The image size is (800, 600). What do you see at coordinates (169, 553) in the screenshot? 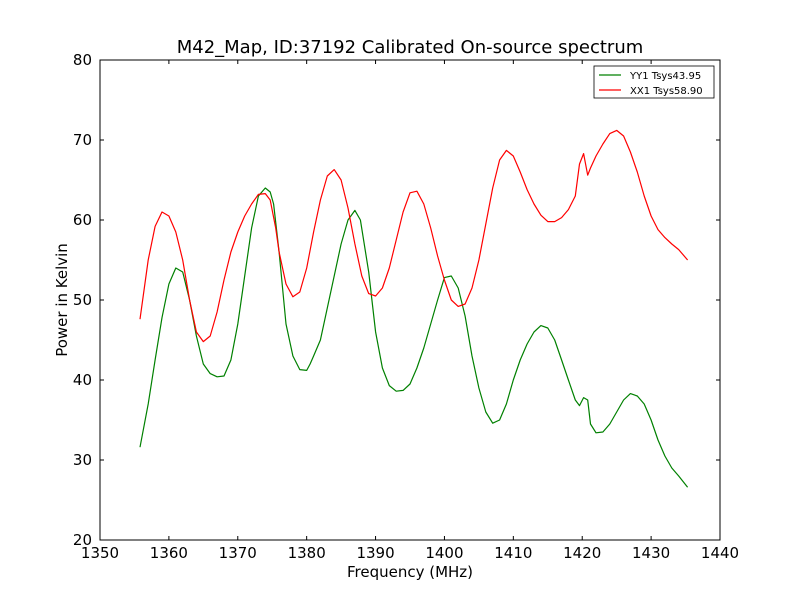
I see `x-tick-label: 1360` at bounding box center [169, 553].